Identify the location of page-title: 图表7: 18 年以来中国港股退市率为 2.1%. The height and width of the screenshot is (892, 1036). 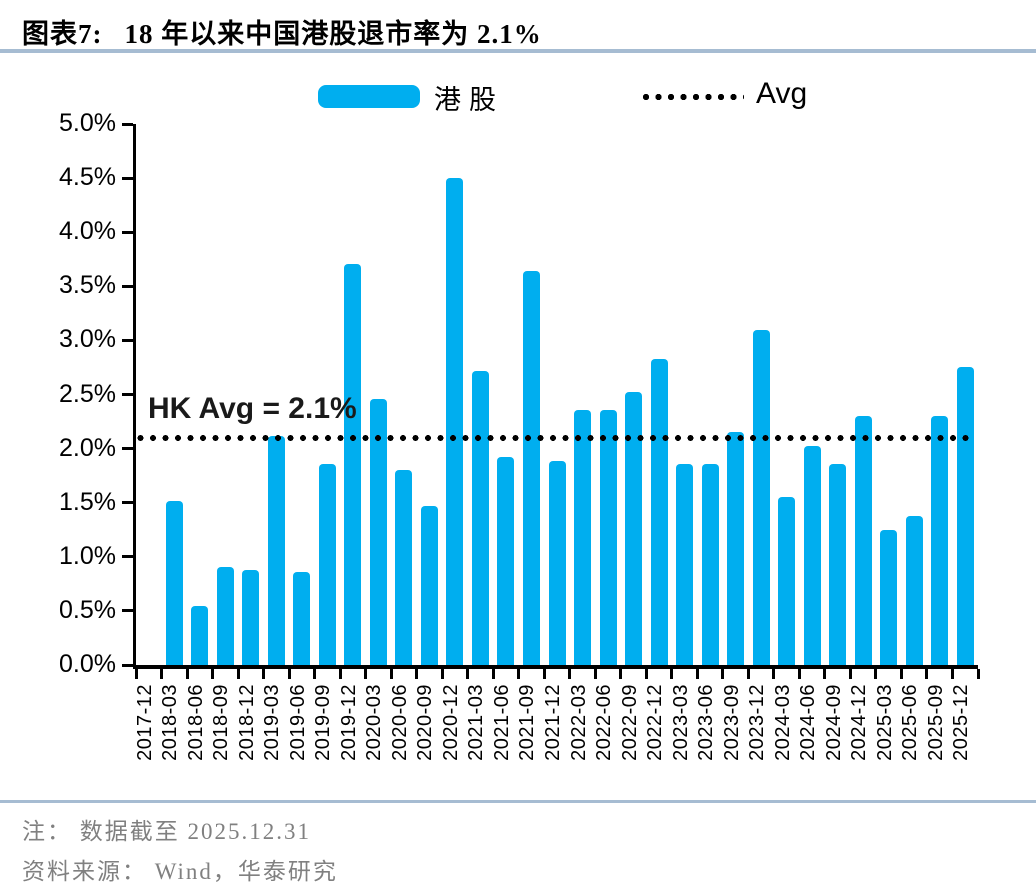
(517, 31).